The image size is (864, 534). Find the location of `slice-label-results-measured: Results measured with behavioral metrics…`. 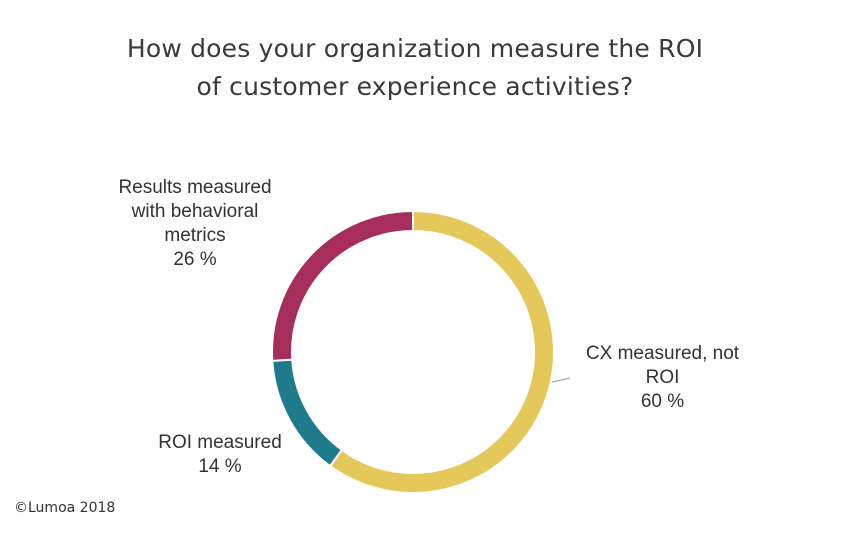

slice-label-results-measured: Results measured with behavioral metrics… is located at coordinates (195, 224).